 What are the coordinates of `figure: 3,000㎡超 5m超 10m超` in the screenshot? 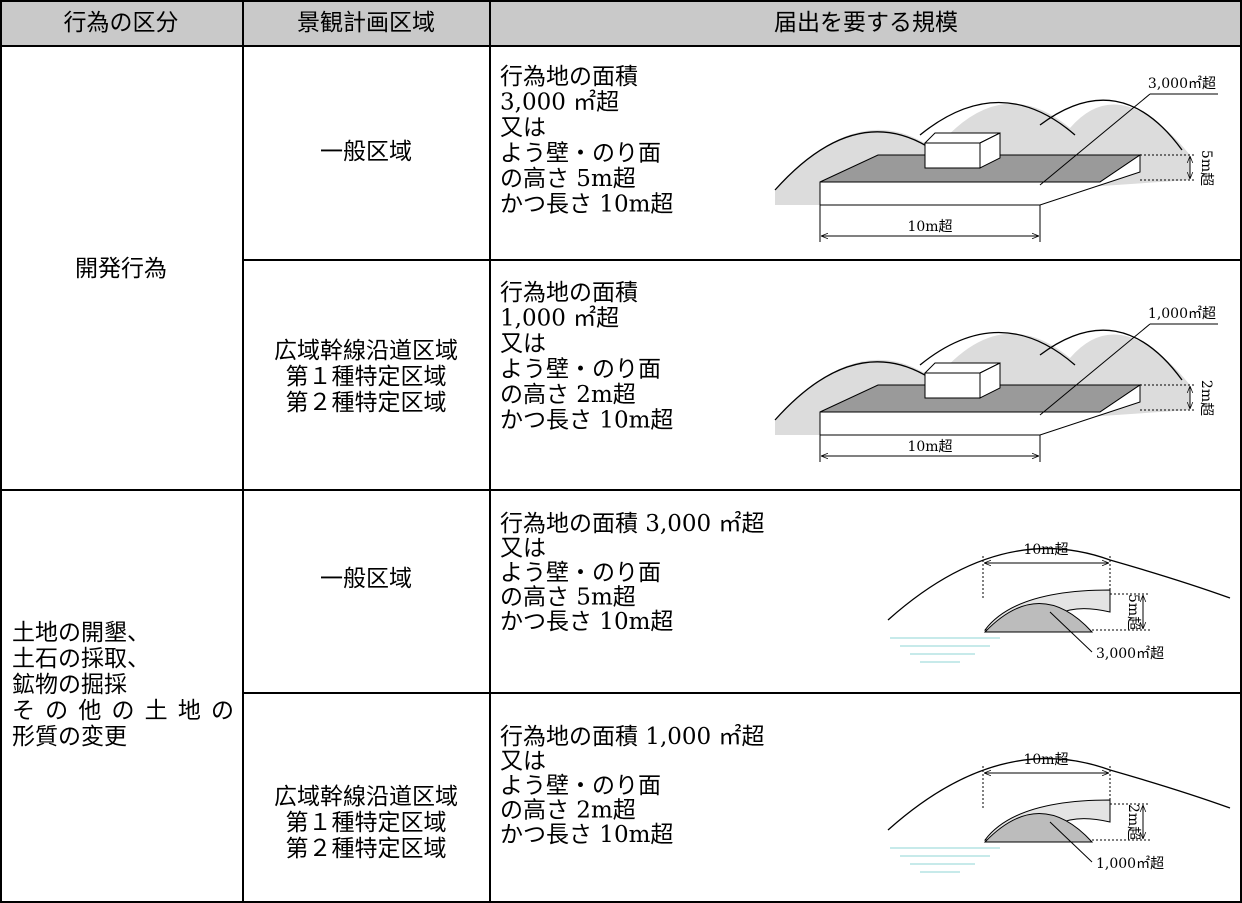 It's located at (996, 159).